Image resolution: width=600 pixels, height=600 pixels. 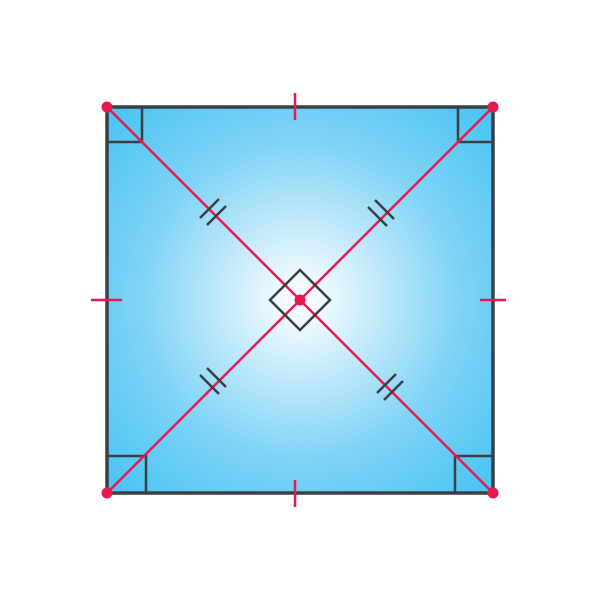 I want to click on diagonal-double-ticks, so click(x=301, y=299).